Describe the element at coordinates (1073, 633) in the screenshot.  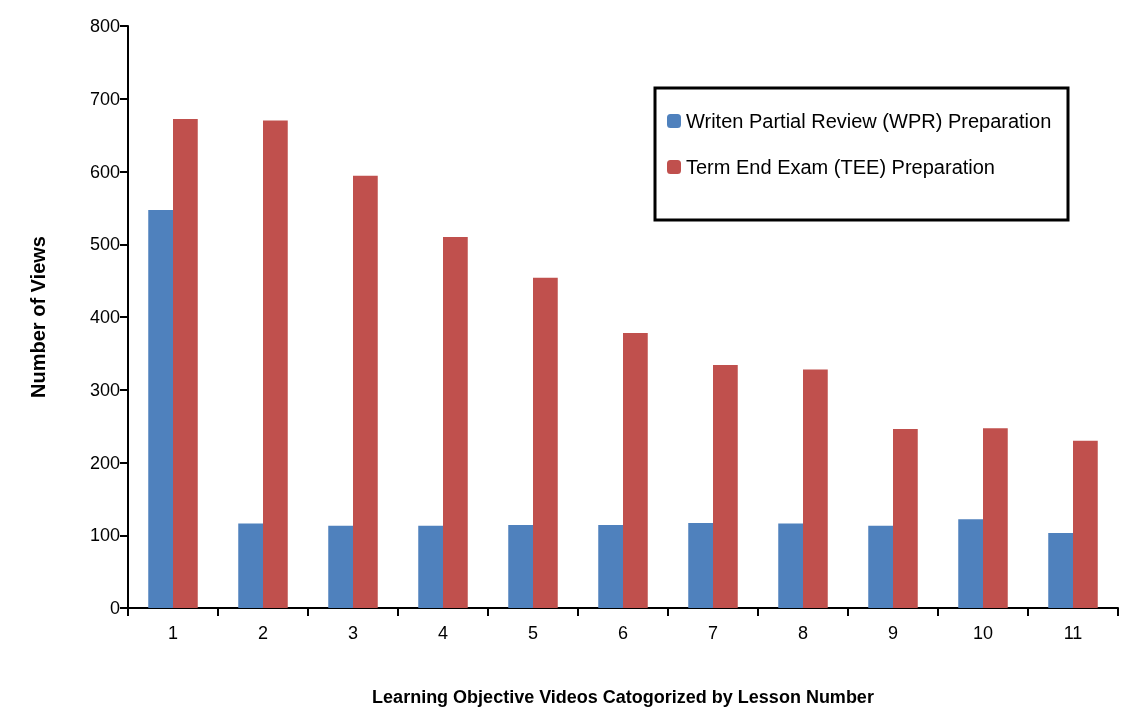
I see `x-tick-label: 11` at that location.